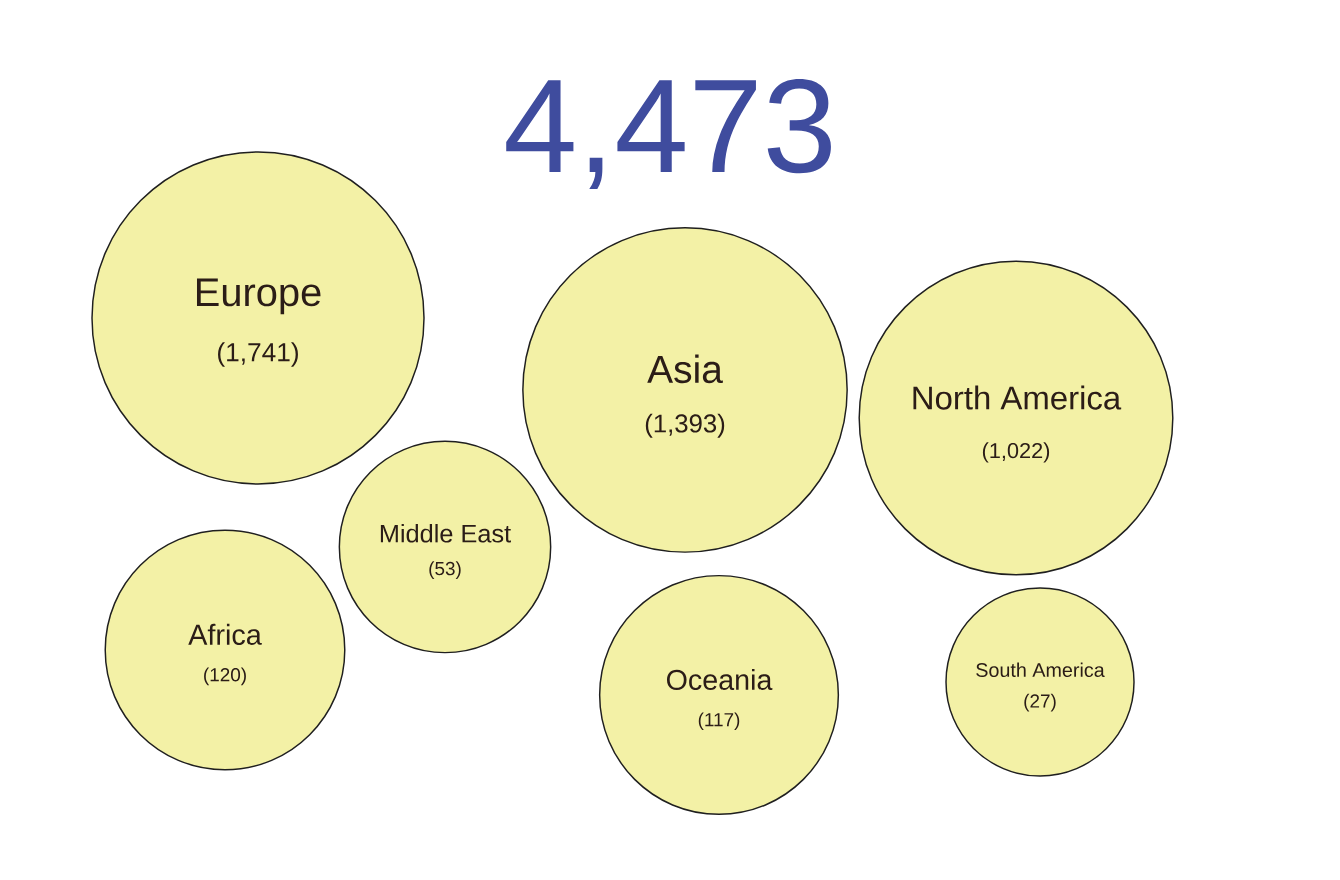  I want to click on category-label: Middle East, so click(445, 533).